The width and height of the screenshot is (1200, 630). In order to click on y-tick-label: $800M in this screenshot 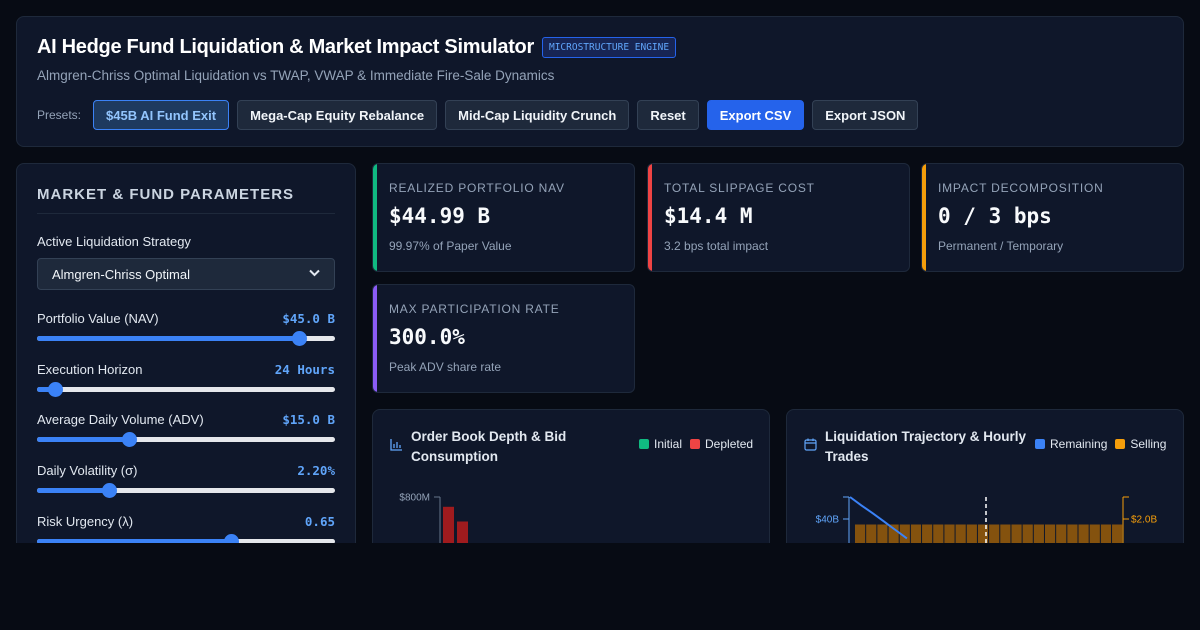, I will do `click(414, 498)`.